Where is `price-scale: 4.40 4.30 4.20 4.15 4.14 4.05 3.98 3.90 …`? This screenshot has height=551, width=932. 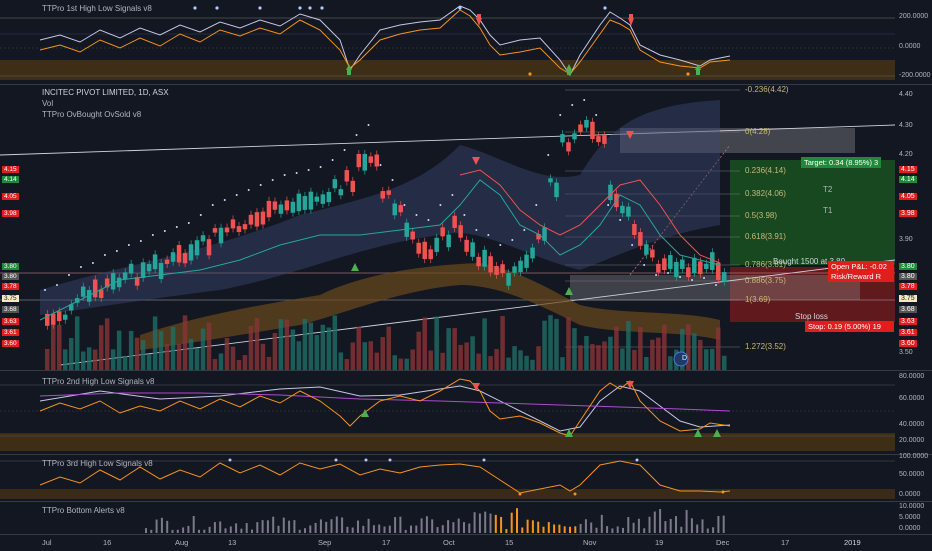 price-scale: 4.40 4.30 4.20 4.15 4.14 4.05 3.98 3.90 … is located at coordinates (908, 223).